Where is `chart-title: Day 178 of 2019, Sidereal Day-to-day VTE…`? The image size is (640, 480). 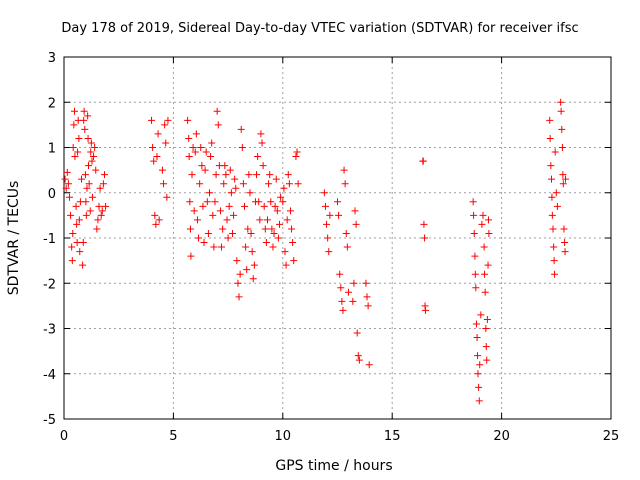
chart-title: Day 178 of 2019, Sidereal Day-to-day VTE… is located at coordinates (319, 28).